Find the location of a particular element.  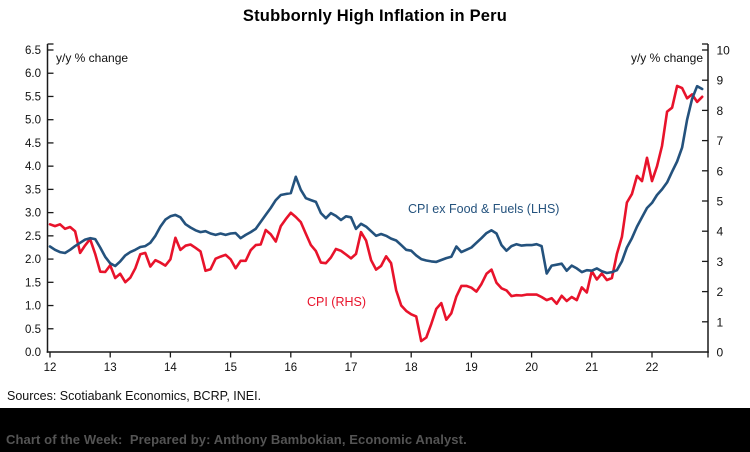

right-axis: 0 1 2 3 4 5 6 7 8 9 10 is located at coordinates (716, 201).